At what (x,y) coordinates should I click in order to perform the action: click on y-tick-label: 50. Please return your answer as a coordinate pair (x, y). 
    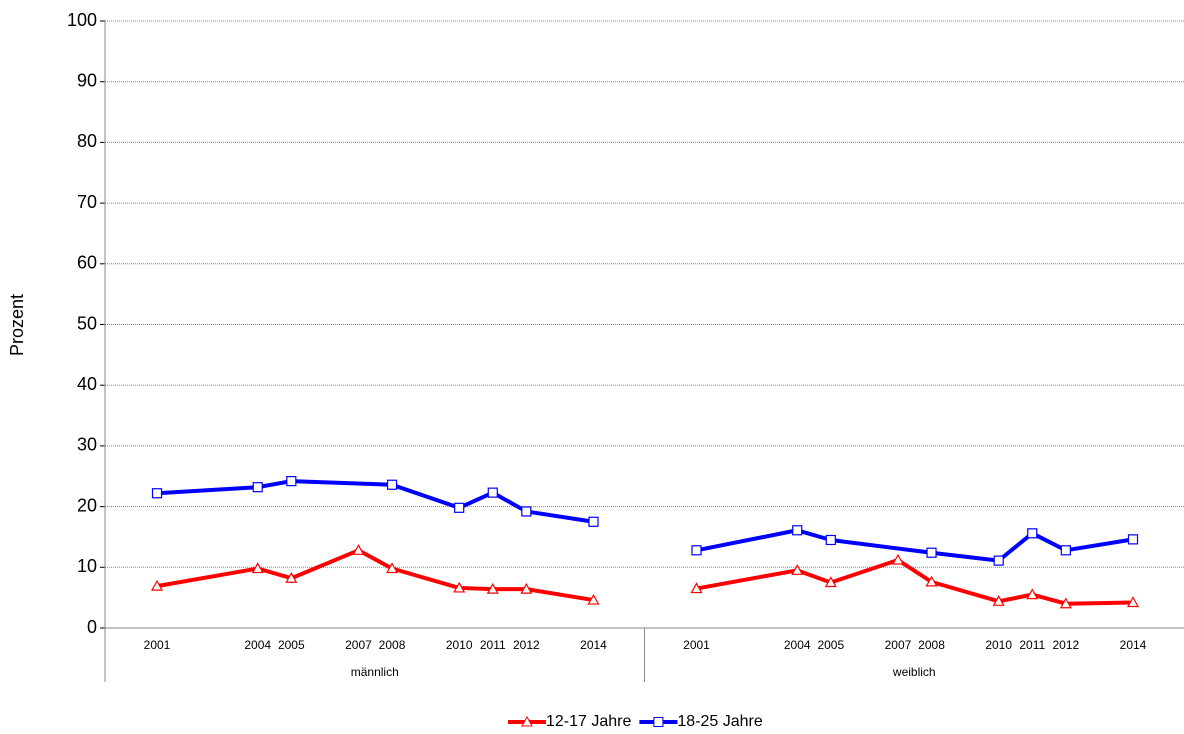
    Looking at the image, I should click on (87, 323).